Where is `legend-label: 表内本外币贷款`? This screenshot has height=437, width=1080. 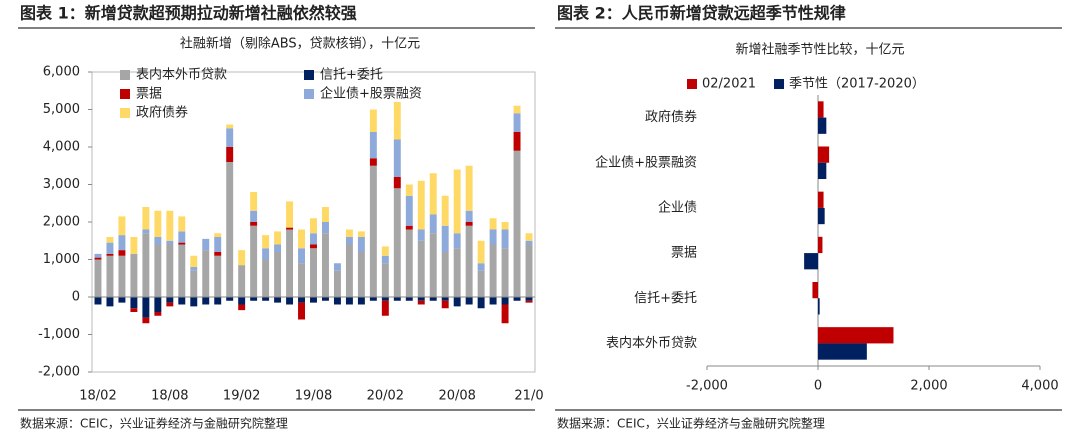 legend-label: 表内本外币贷款 is located at coordinates (181, 75).